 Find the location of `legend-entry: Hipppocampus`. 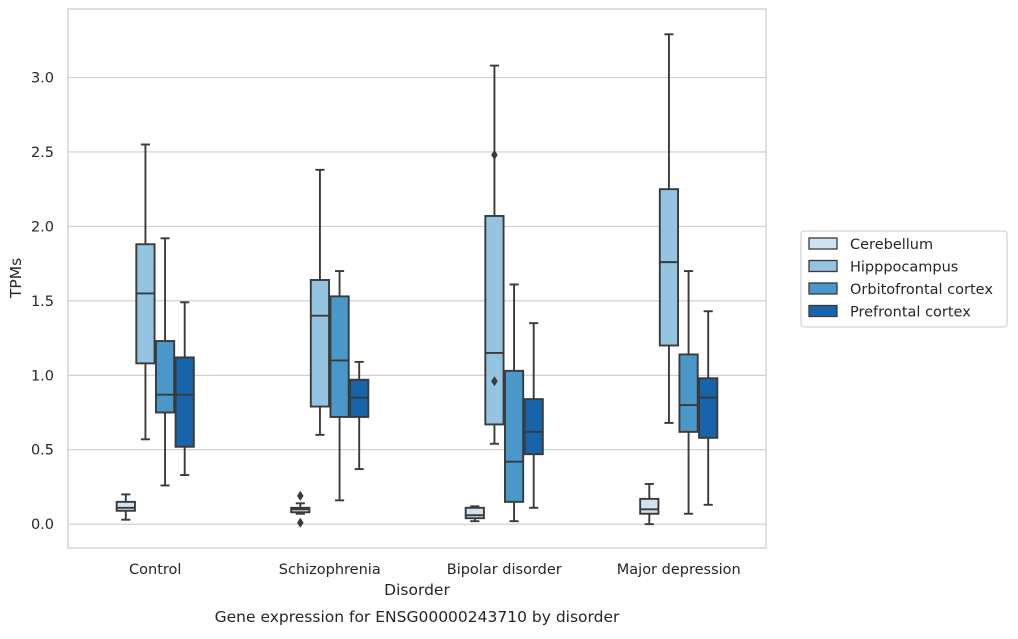

legend-entry: Hipppocampus is located at coordinates (904, 268).